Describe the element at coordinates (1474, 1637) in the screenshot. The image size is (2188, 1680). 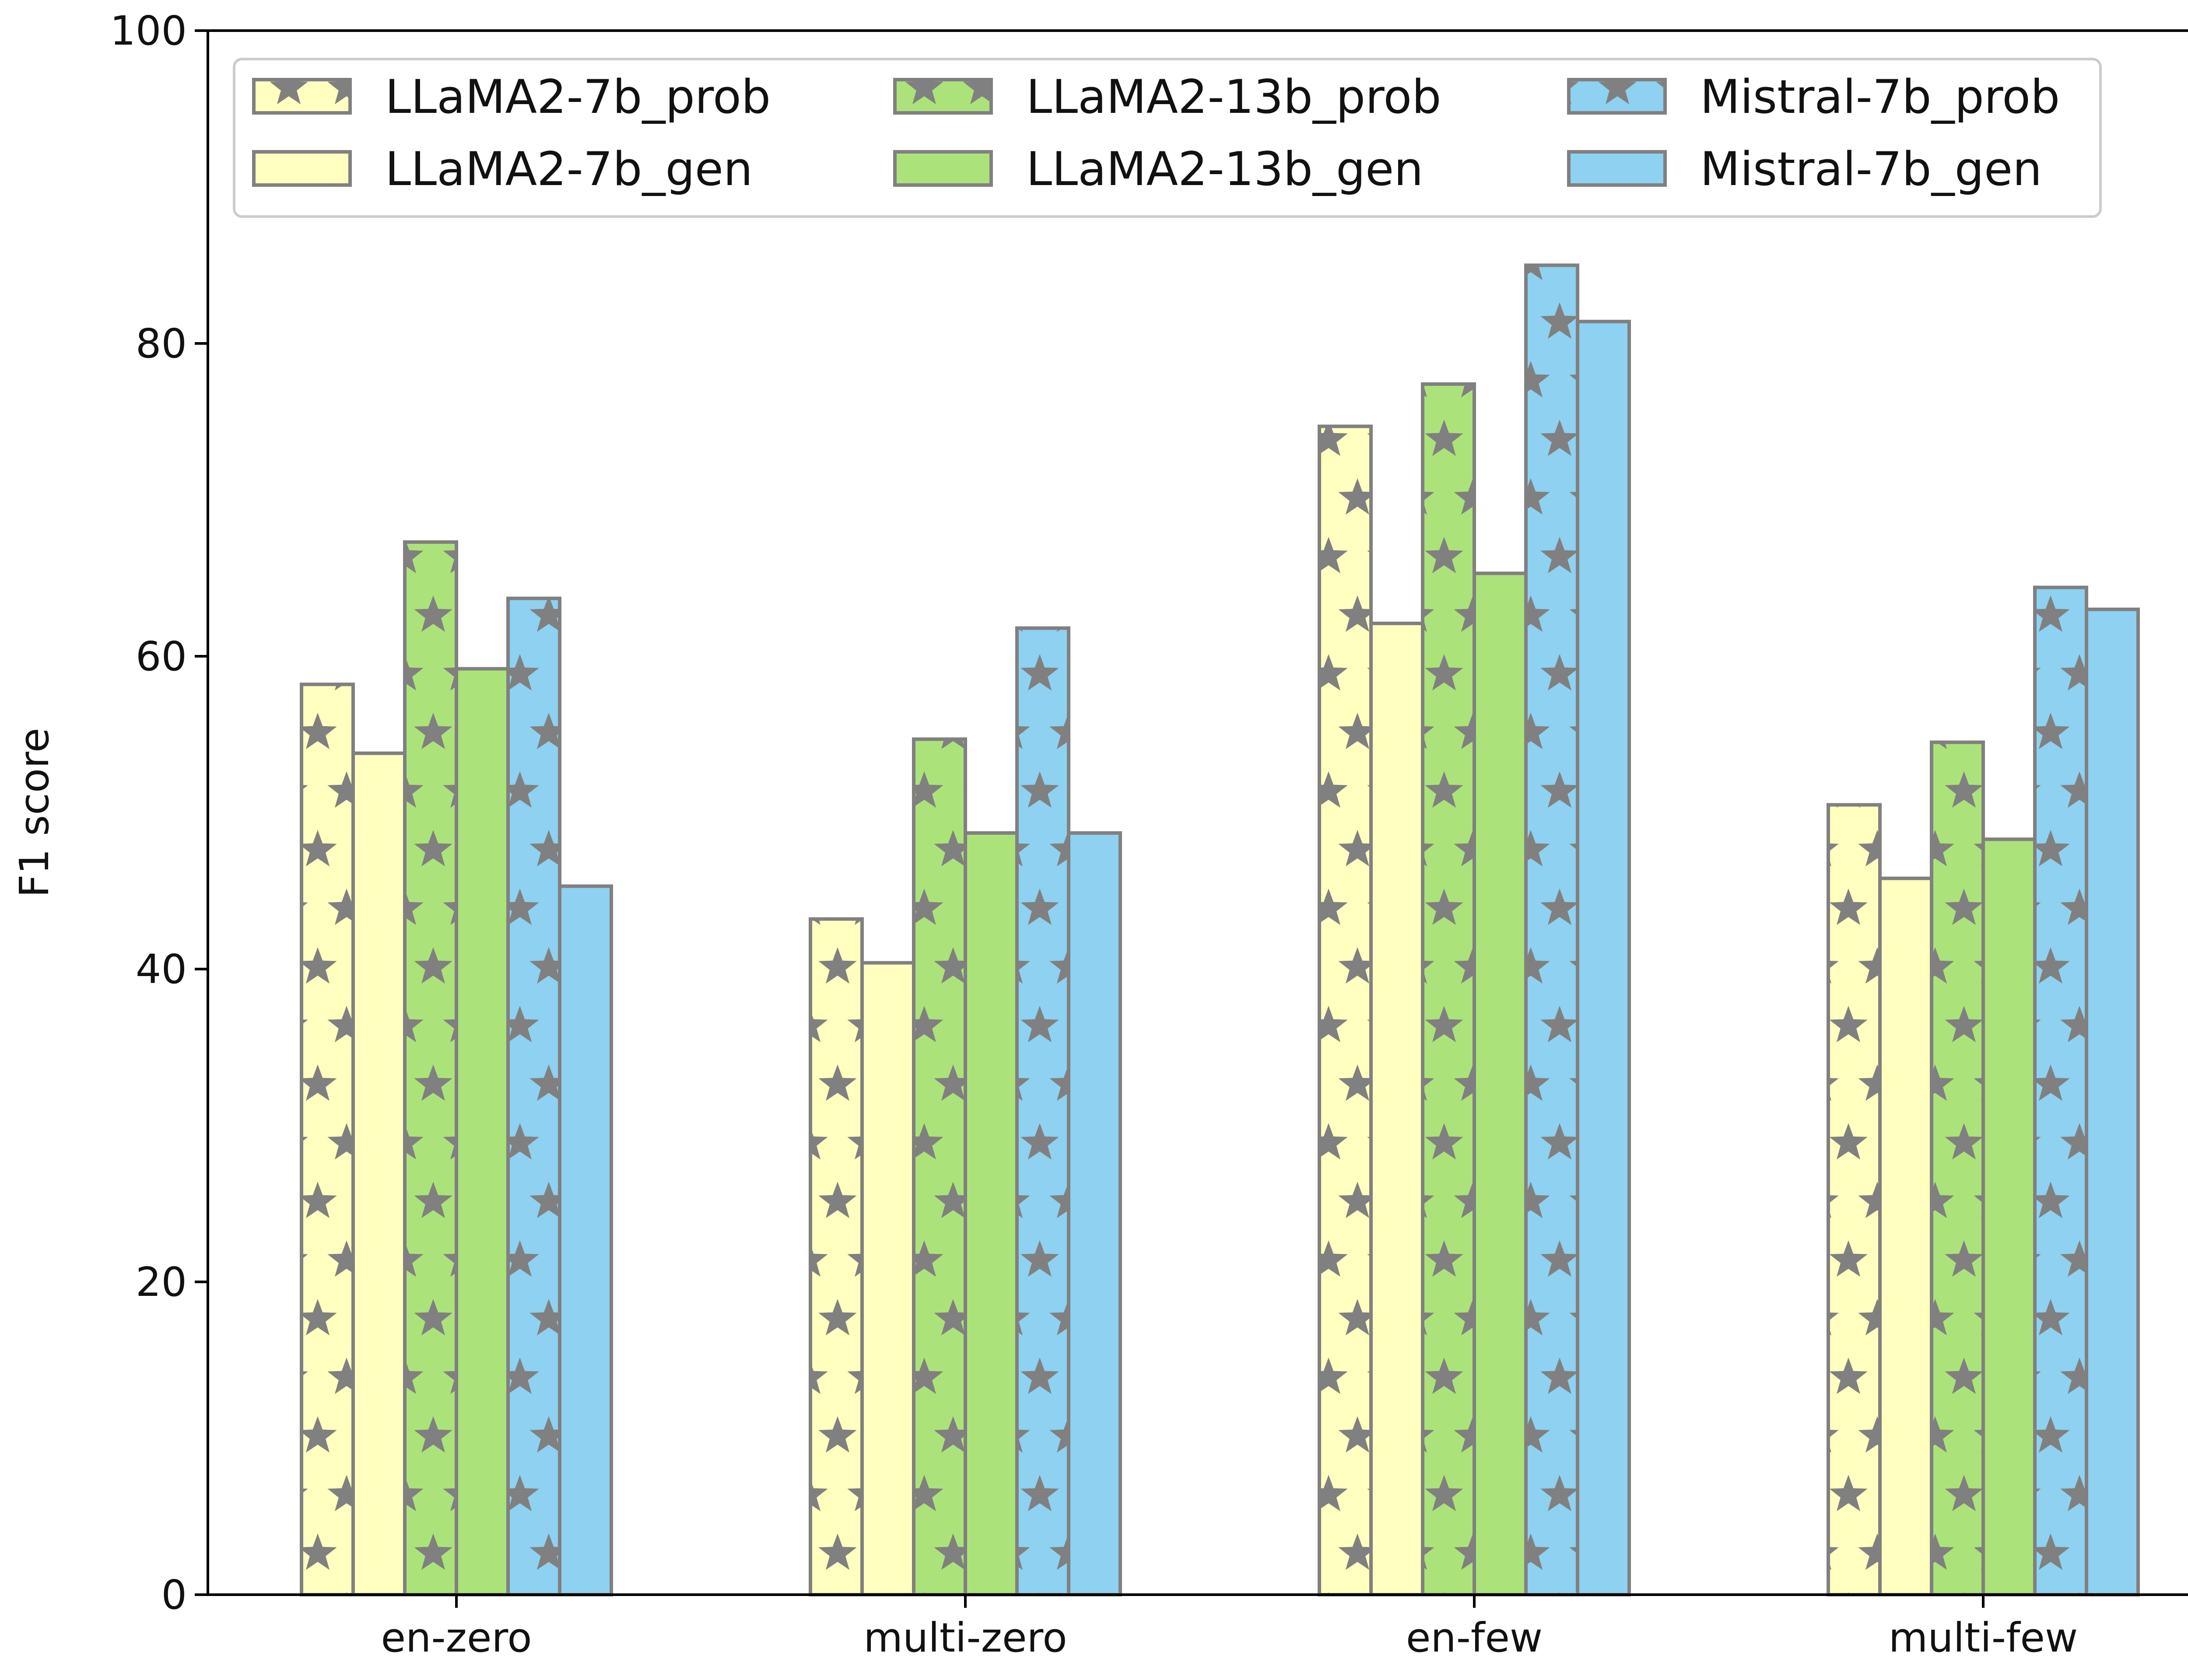
I see `x-tick-label-en-few: en-few` at that location.